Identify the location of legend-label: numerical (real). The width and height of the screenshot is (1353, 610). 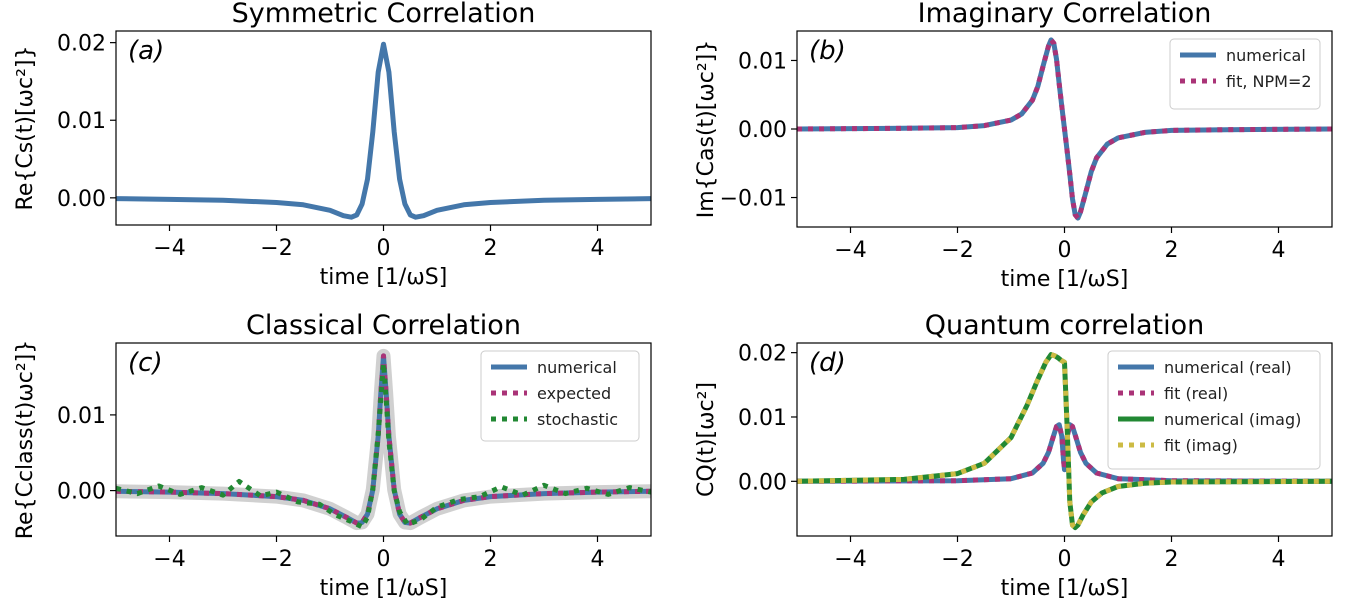
(1228, 367).